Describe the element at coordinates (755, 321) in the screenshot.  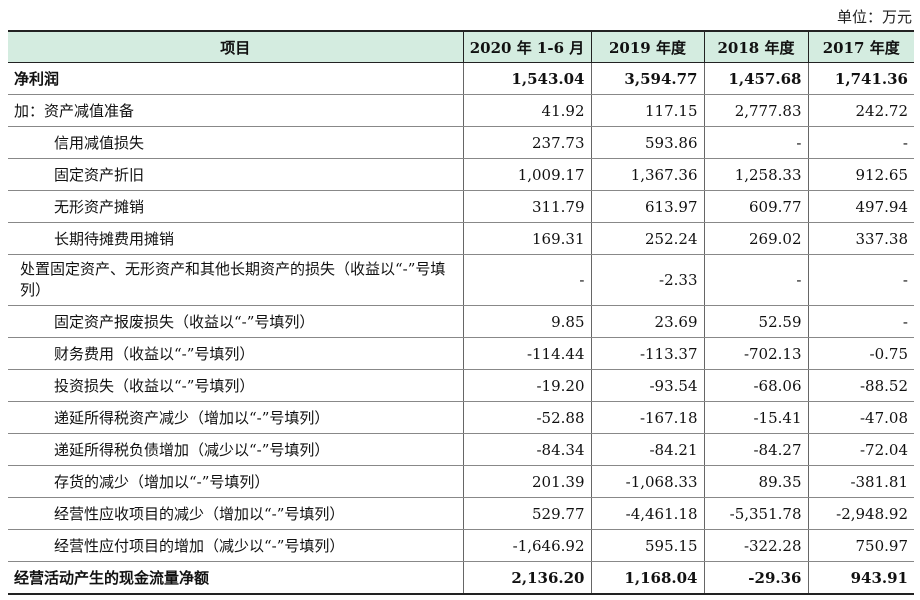
I see `cell-value: 52.59` at that location.